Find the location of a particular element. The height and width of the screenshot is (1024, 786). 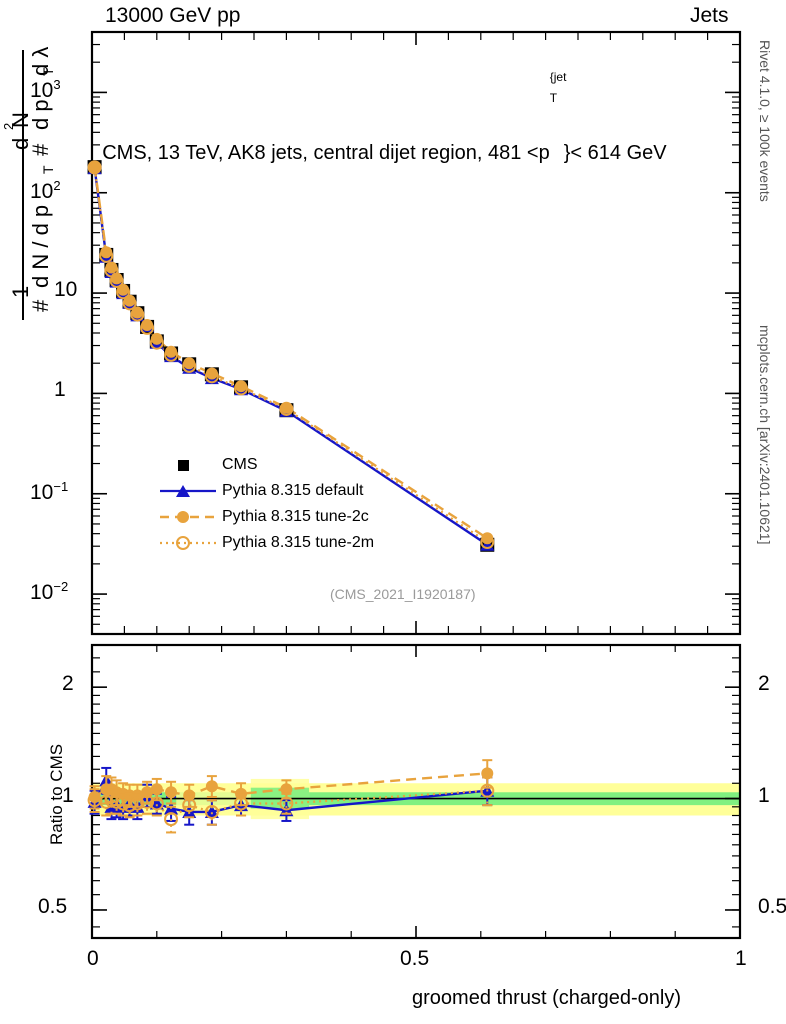

legend-label-pythia-2c: Pythia 8.315 tune-2c is located at coordinates (295, 516).